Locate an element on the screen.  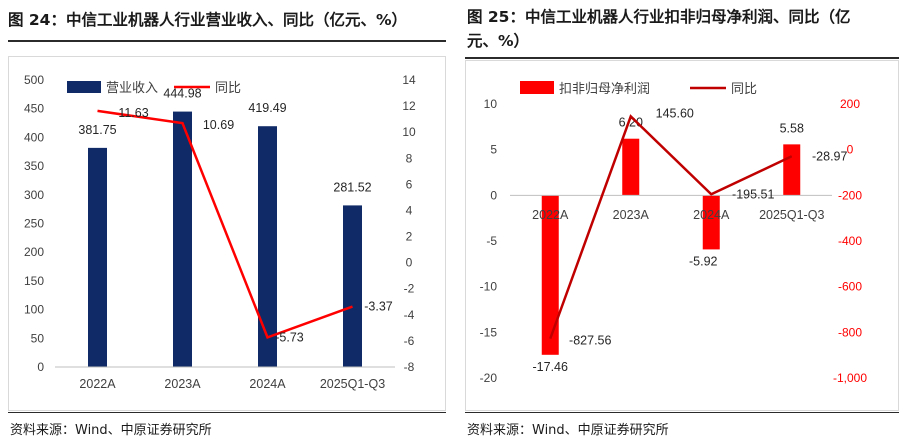
right-y-tick-label: 12 is located at coordinates (409, 106).